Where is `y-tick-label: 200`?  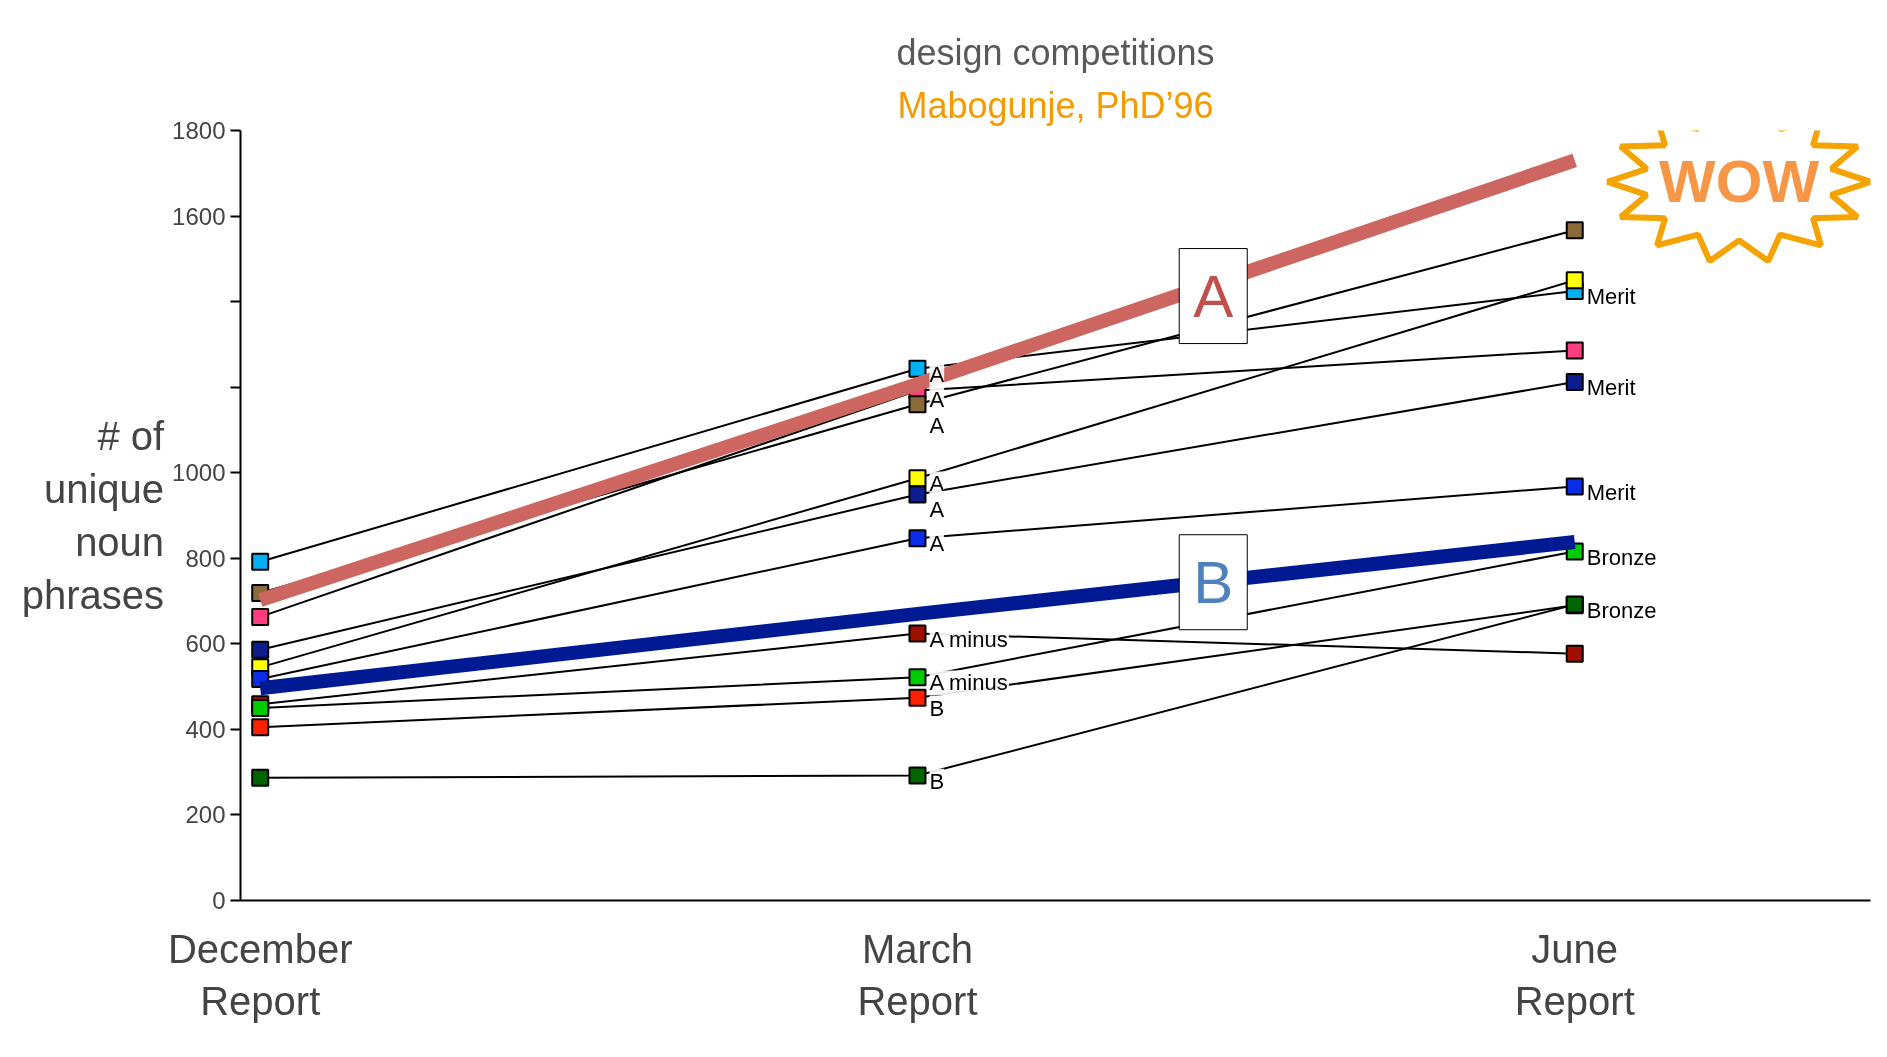
y-tick-label: 200 is located at coordinates (205, 815).